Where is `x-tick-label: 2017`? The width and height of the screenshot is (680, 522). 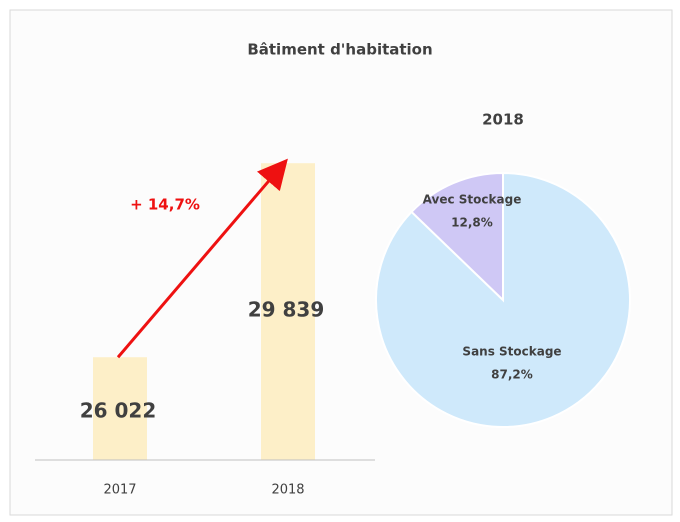 x-tick-label: 2017 is located at coordinates (119, 490).